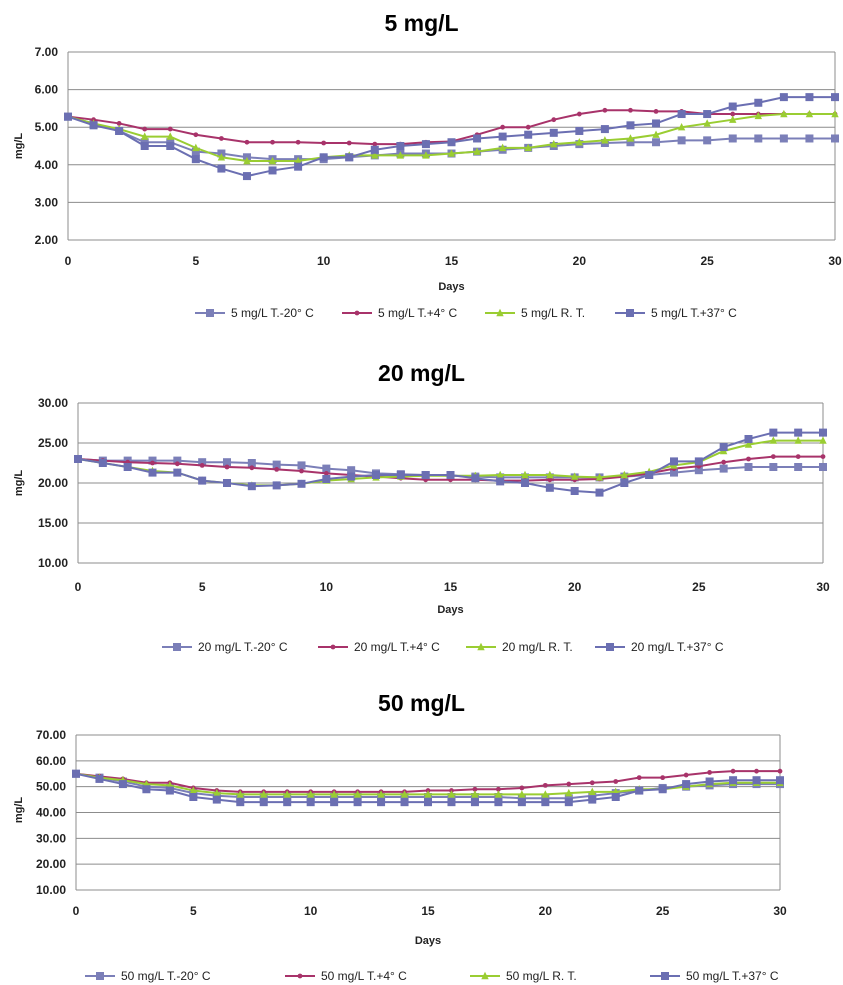 Image resolution: width=843 pixels, height=985 pixels. I want to click on legend-label: 5 mg/L T.+37° C, so click(694, 313).